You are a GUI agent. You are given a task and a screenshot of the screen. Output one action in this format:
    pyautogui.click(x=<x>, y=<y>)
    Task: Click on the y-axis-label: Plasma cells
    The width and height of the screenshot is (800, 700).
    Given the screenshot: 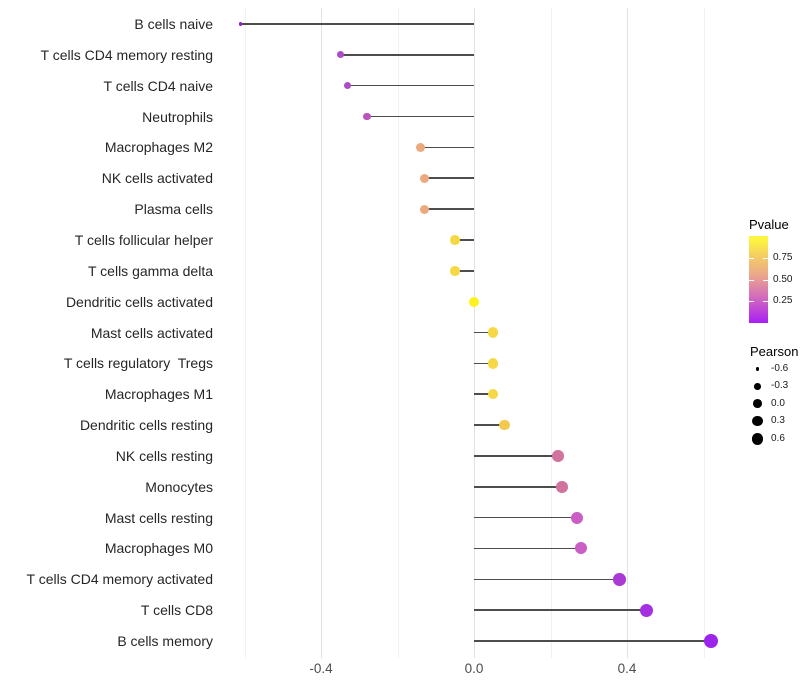 What is the action you would take?
    pyautogui.click(x=173, y=209)
    